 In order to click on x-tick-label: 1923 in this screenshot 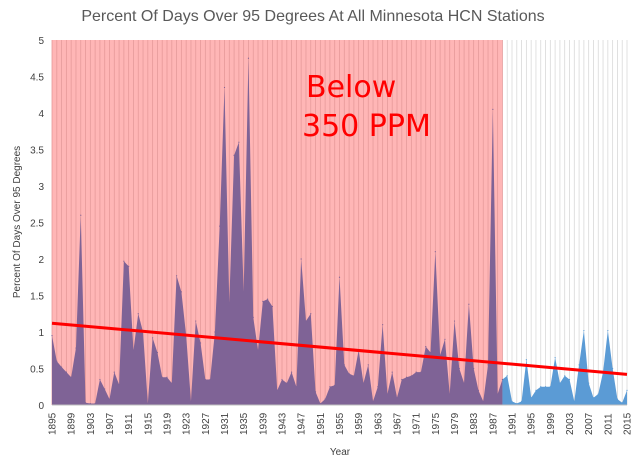, I will do `click(187, 423)`.